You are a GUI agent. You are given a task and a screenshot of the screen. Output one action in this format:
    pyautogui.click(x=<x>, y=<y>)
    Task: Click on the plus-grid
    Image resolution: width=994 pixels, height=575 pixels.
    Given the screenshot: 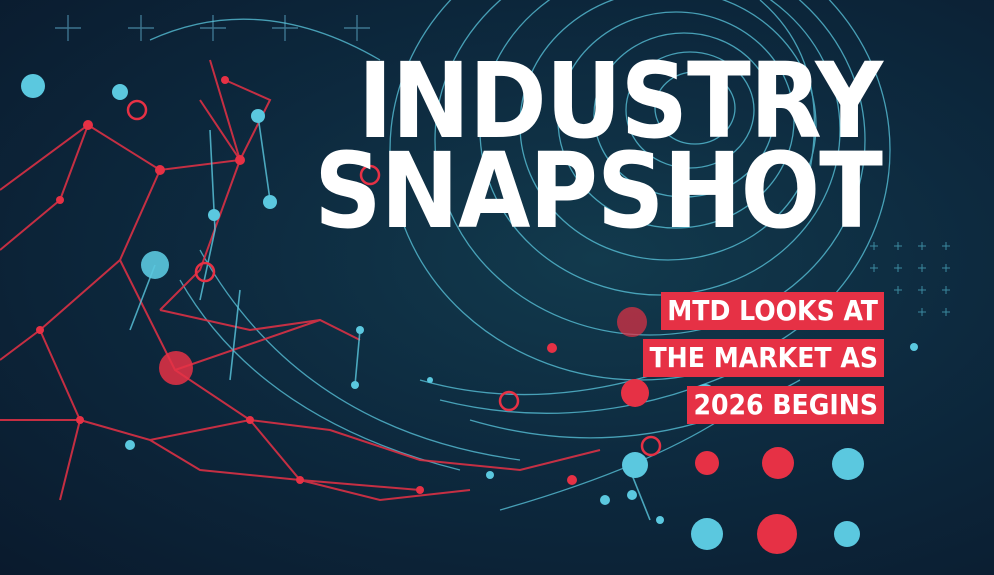 What is the action you would take?
    pyautogui.click(x=910, y=279)
    